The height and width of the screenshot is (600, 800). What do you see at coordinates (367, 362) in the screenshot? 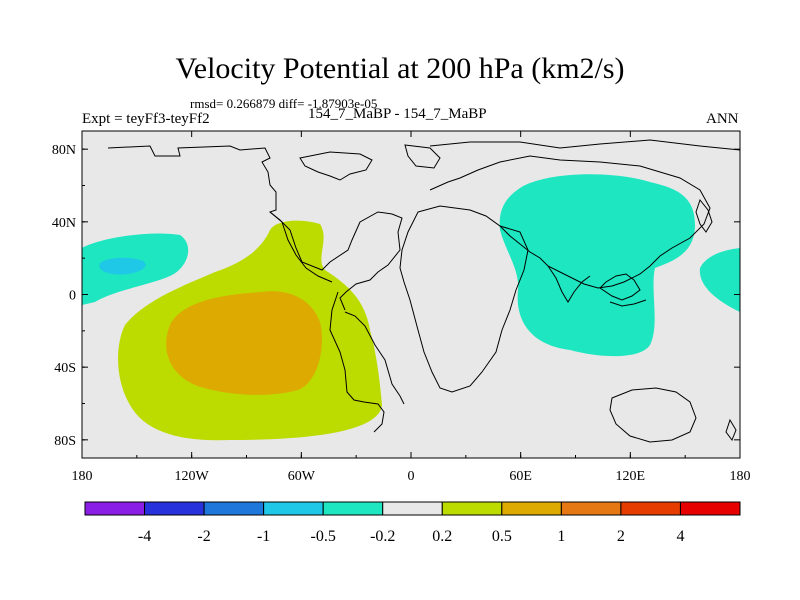
I see `south-america-outline` at bounding box center [367, 362].